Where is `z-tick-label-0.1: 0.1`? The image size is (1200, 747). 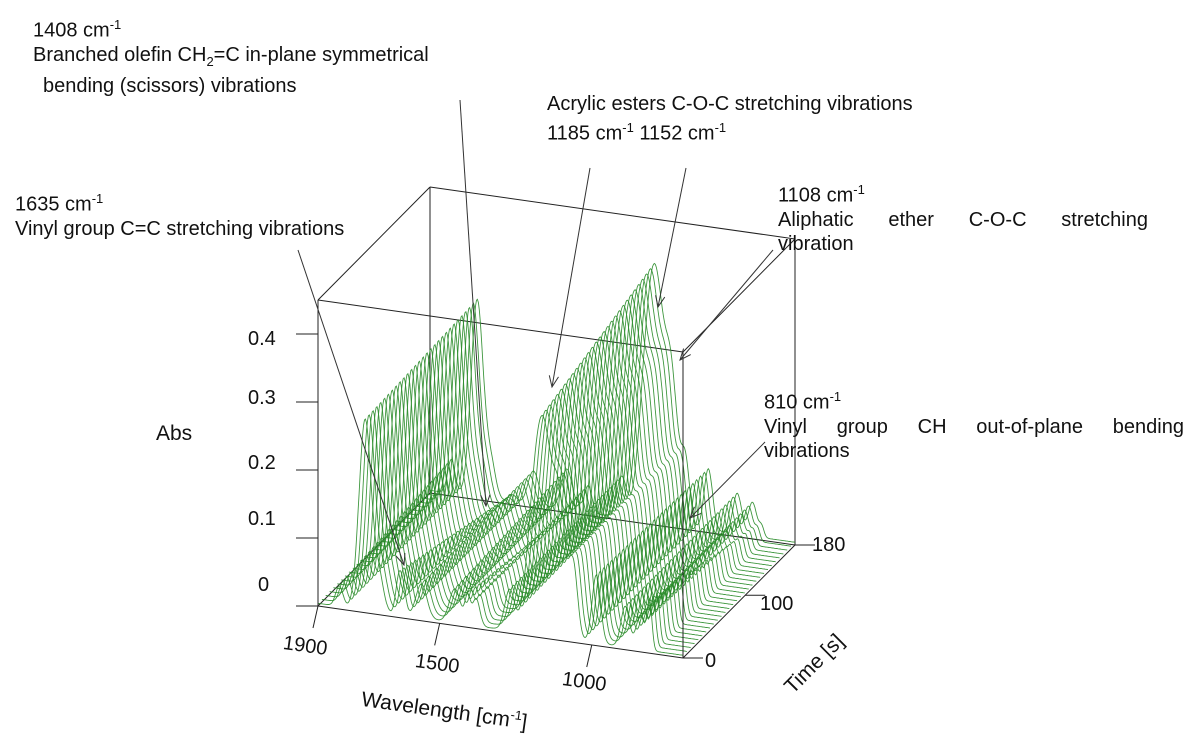
z-tick-label-0.1: 0.1 is located at coordinates (262, 519).